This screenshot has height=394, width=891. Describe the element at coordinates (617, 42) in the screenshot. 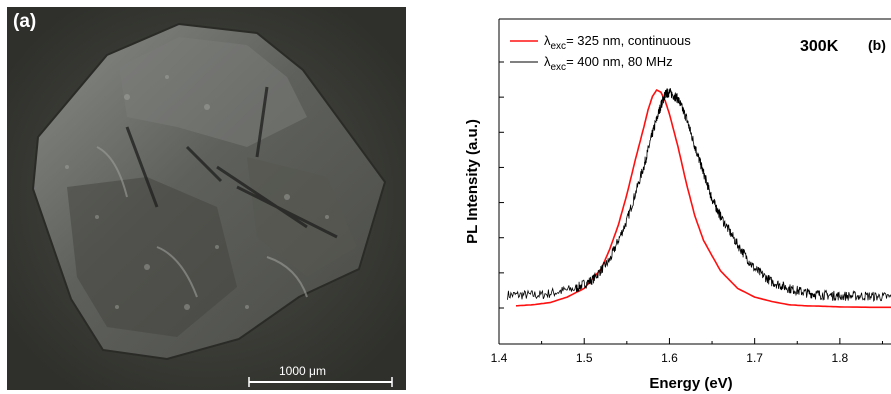

I see `legend-label-0: λexc= 325 nm, continuous` at that location.